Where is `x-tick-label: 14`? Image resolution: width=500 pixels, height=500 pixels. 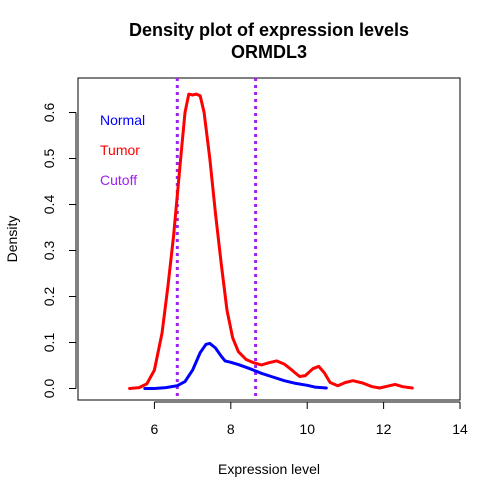
x-tick-label: 14 is located at coordinates (460, 429).